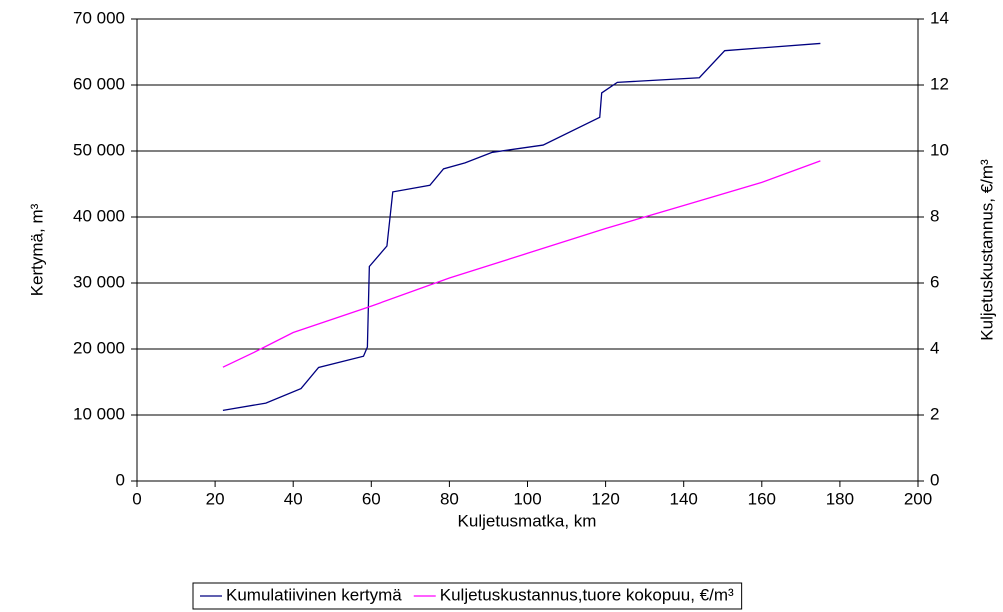 Image resolution: width=1003 pixels, height=612 pixels. What do you see at coordinates (99, 83) in the screenshot?
I see `y-tick-label: 60 000` at bounding box center [99, 83].